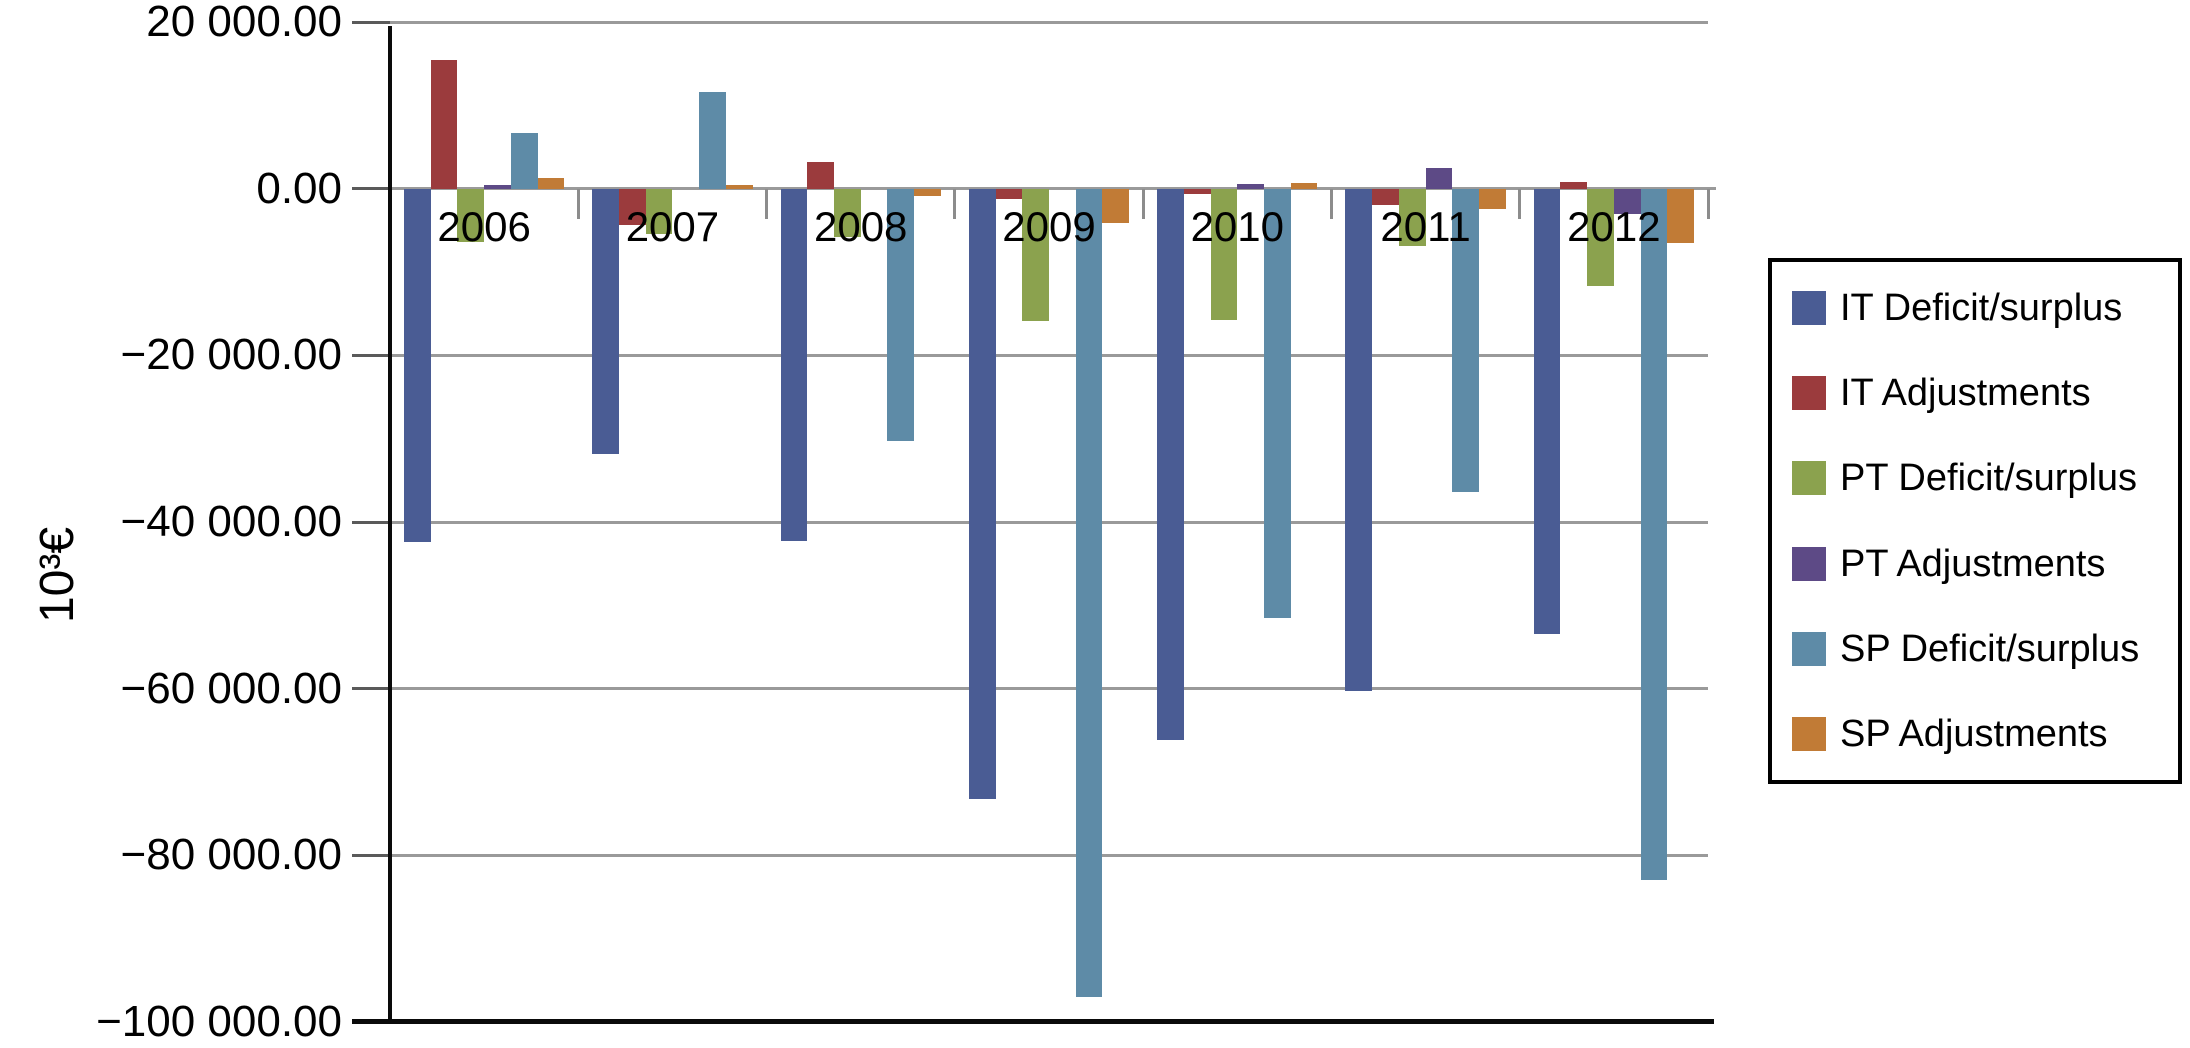 This screenshot has height=1048, width=2190. Describe the element at coordinates (1359, 440) in the screenshot. I see `bar-2011-it-deficit-surplus` at that location.